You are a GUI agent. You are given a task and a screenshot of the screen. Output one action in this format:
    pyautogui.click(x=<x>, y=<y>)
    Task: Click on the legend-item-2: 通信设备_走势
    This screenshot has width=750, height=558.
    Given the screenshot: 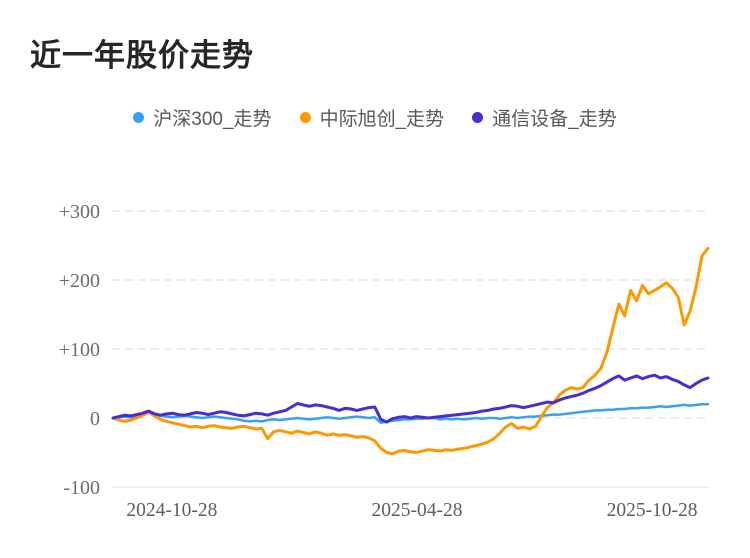 What is the action you would take?
    pyautogui.click(x=544, y=117)
    